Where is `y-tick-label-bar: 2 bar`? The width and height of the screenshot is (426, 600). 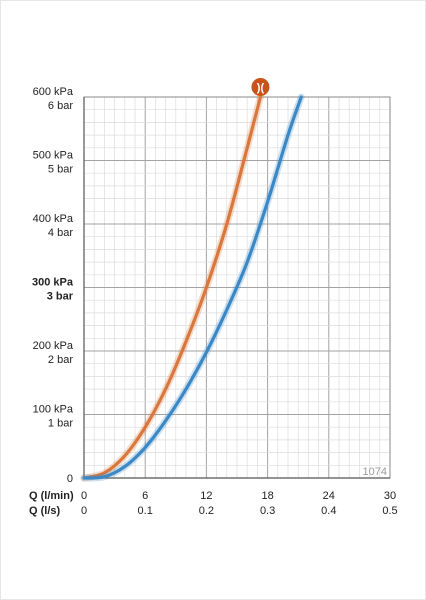 y-tick-label-bar: 2 bar is located at coordinates (60, 360).